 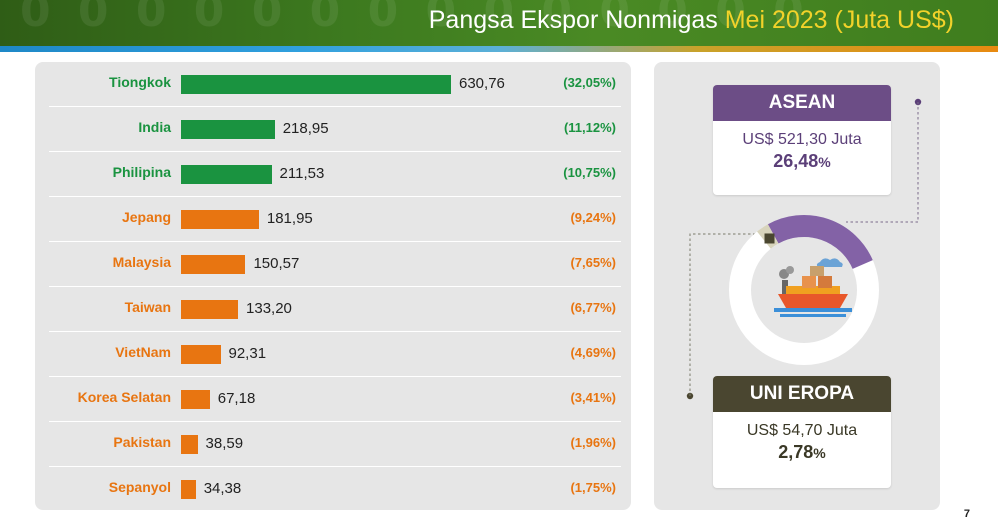 What do you see at coordinates (589, 127) in the screenshot?
I see `share-label: (11,12%)` at bounding box center [589, 127].